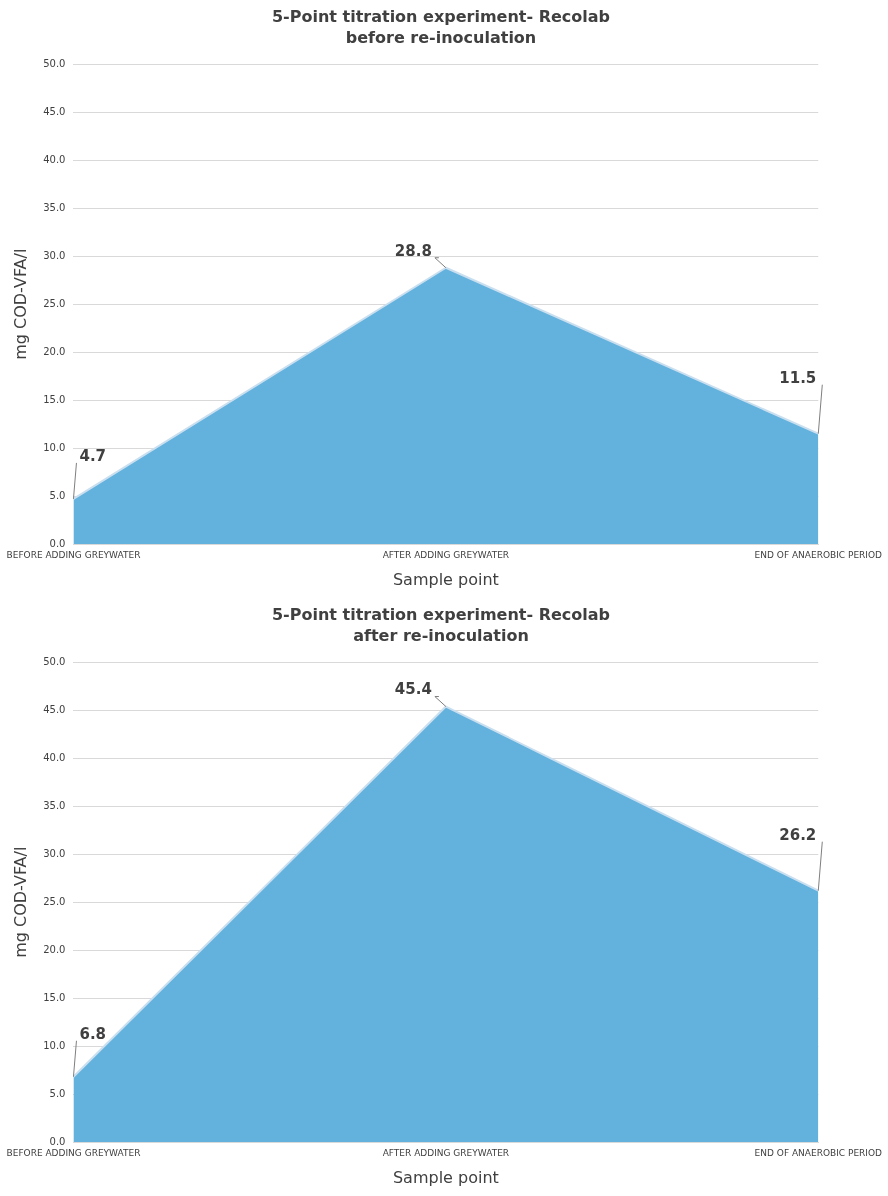 The width and height of the screenshot is (888, 1196). What do you see at coordinates (798, 377) in the screenshot?
I see `data-label: 11.5` at bounding box center [798, 377].